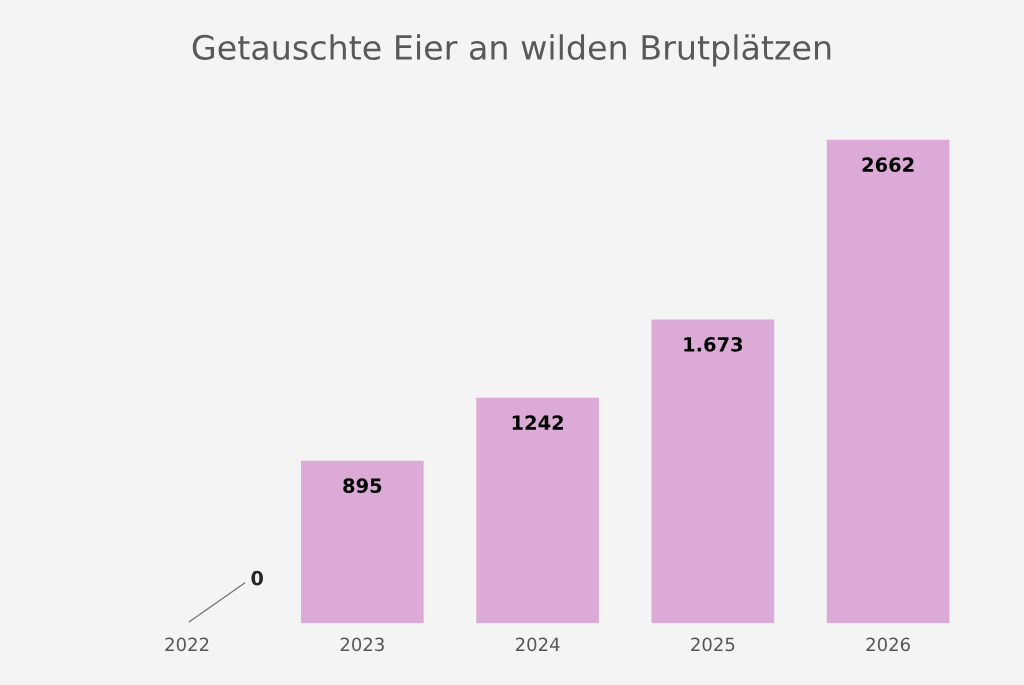 The width and height of the screenshot is (1024, 685). Describe the element at coordinates (888, 644) in the screenshot. I see `x-tick-label: 2026` at that location.